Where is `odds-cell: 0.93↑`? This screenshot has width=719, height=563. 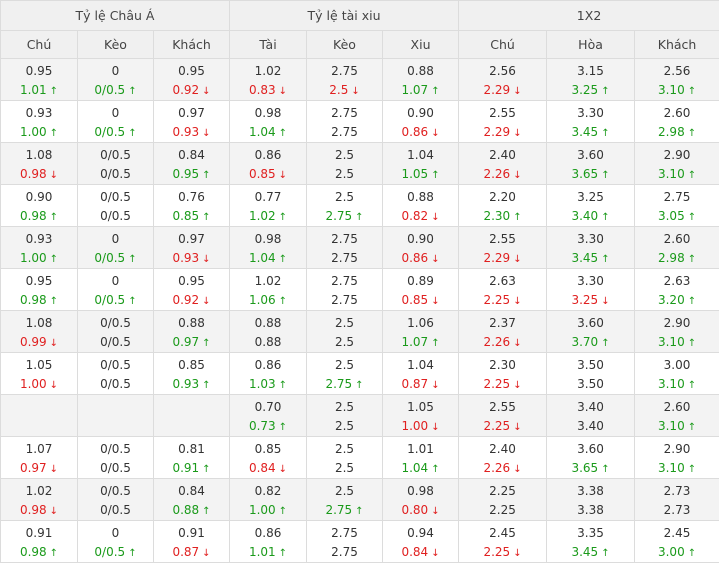 odds-cell: 0.93↑ is located at coordinates (192, 384).